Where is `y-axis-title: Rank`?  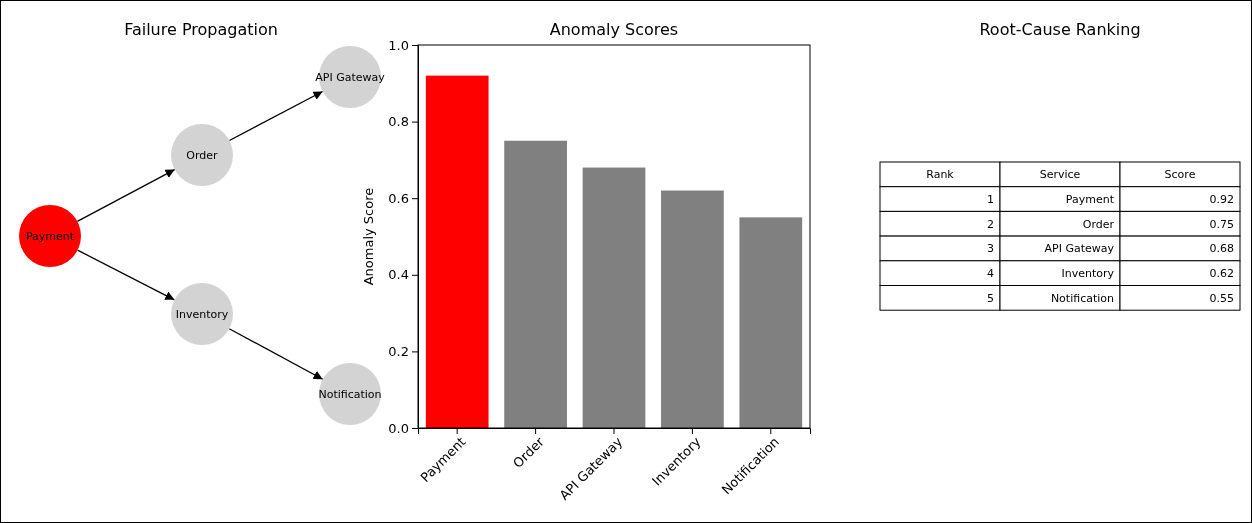 y-axis-title: Rank is located at coordinates (940, 175).